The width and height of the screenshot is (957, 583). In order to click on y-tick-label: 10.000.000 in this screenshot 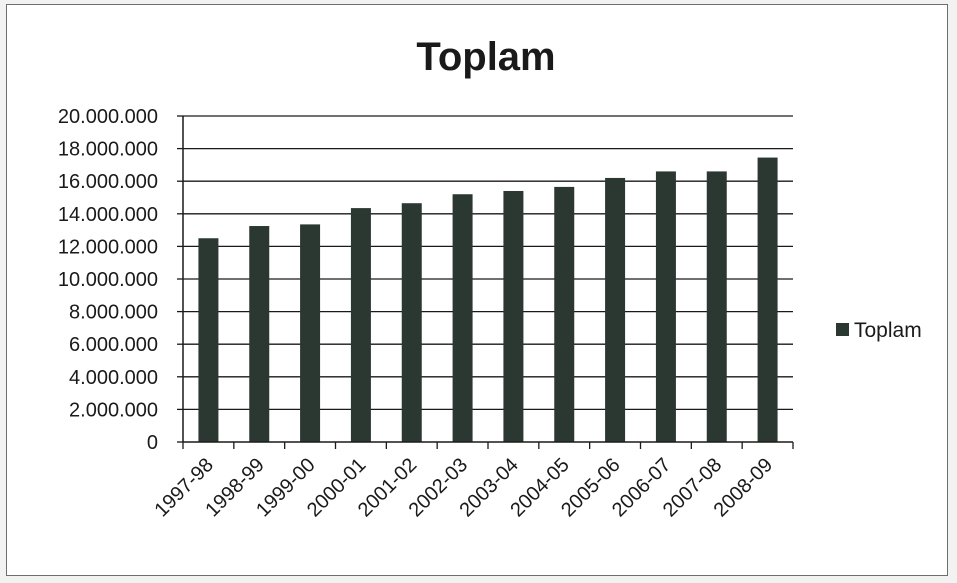, I will do `click(108, 280)`.